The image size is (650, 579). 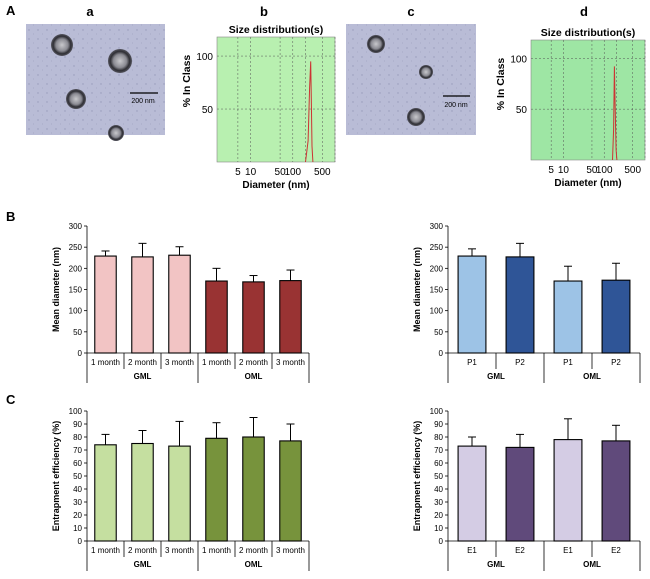 What do you see at coordinates (615, 113) in the screenshot?
I see `distribution-curve` at bounding box center [615, 113].